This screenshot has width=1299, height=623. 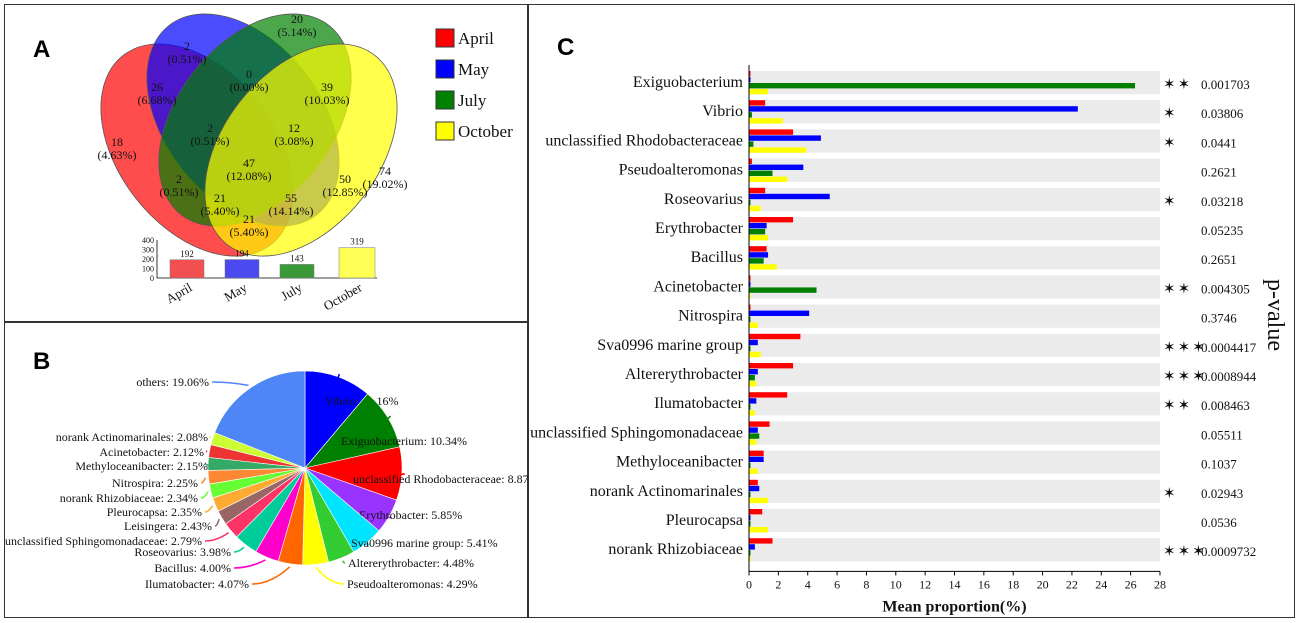 I want to click on p-value-16: 0.0009732, so click(x=1228, y=551).